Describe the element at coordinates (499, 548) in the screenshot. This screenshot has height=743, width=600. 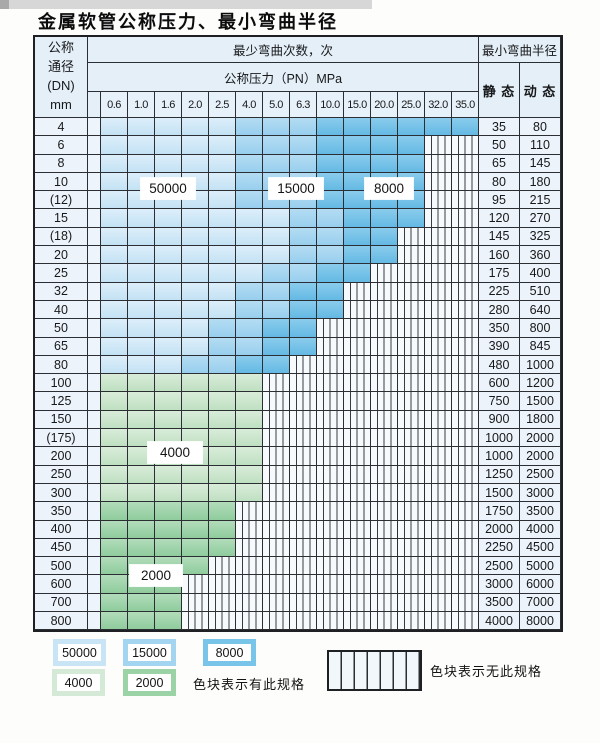
I see `static-value: 2250` at that location.